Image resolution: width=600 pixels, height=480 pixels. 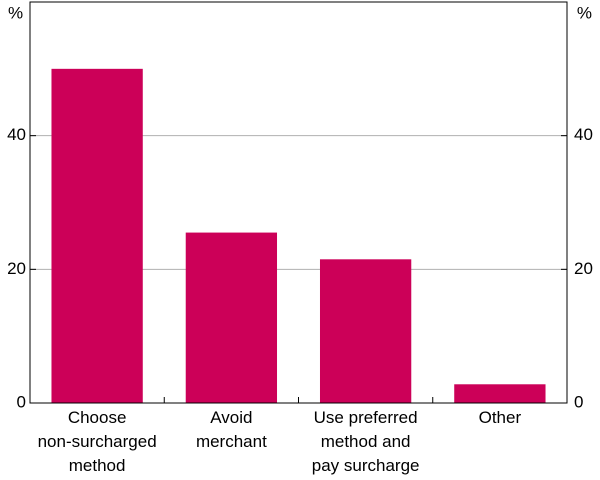 I want to click on x-tick-label: Use preferred method and pay surcharge, so click(x=365, y=441).